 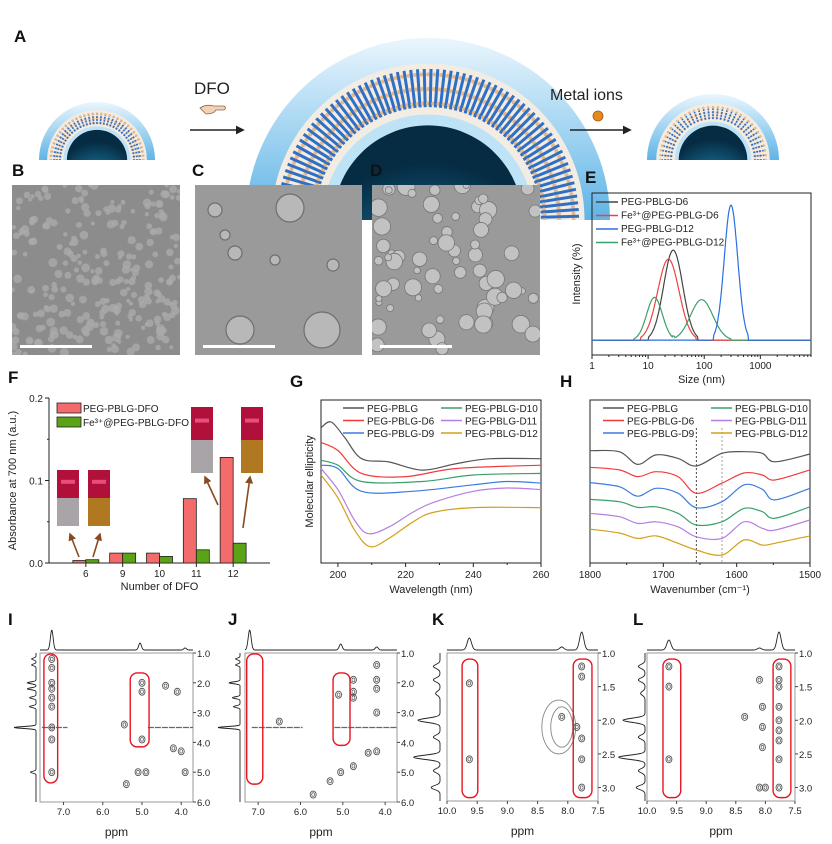 What do you see at coordinates (86, 574) in the screenshot?
I see `x-tick-label: 6` at bounding box center [86, 574].